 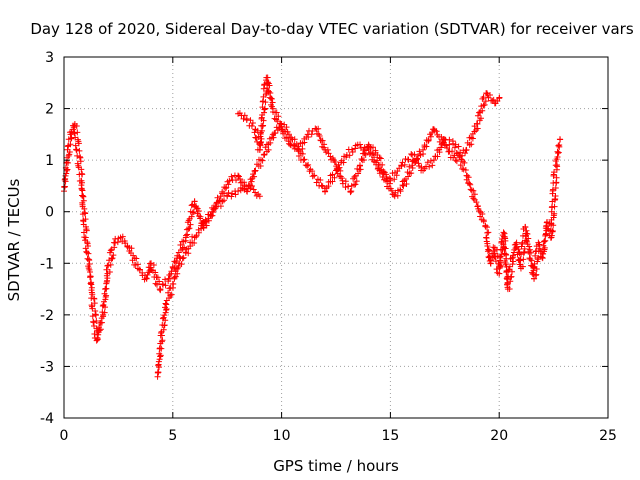 What do you see at coordinates (390, 436) in the screenshot?
I see `x-tick-label: 15` at bounding box center [390, 436].